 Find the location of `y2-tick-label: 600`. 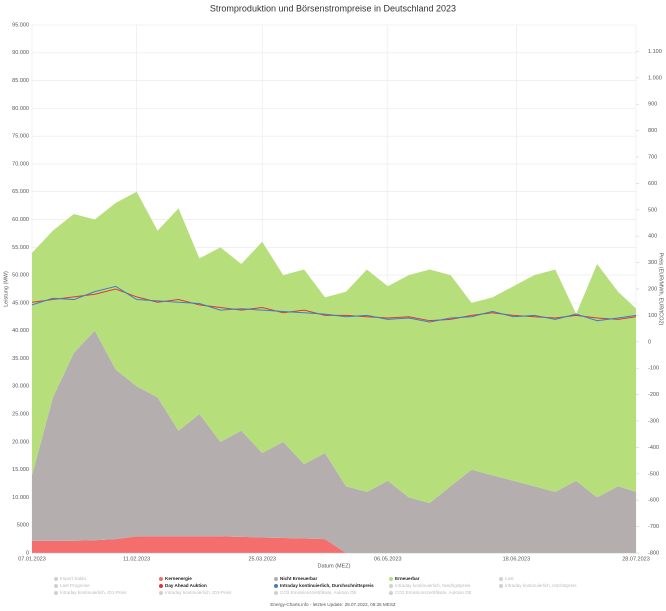

y2-tick-label: 600 is located at coordinates (652, 184).